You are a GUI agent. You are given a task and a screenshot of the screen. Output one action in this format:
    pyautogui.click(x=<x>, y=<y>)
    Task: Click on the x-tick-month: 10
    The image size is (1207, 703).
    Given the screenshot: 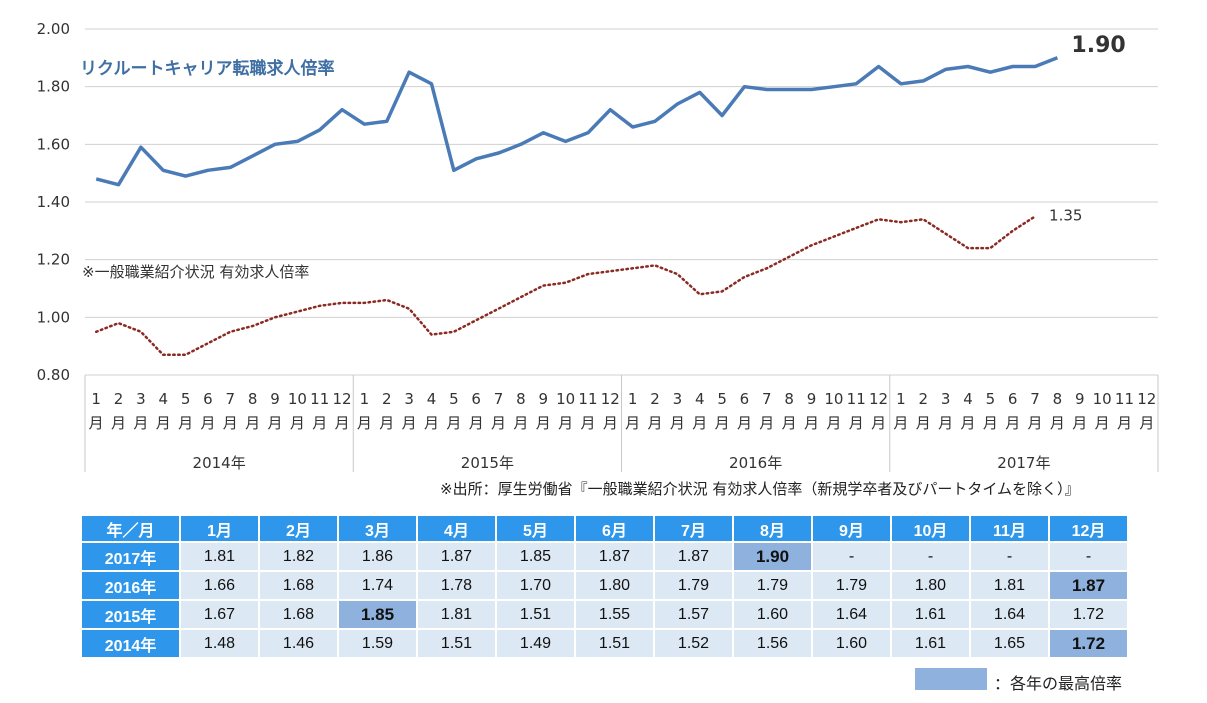 What is the action you would take?
    pyautogui.click(x=565, y=399)
    